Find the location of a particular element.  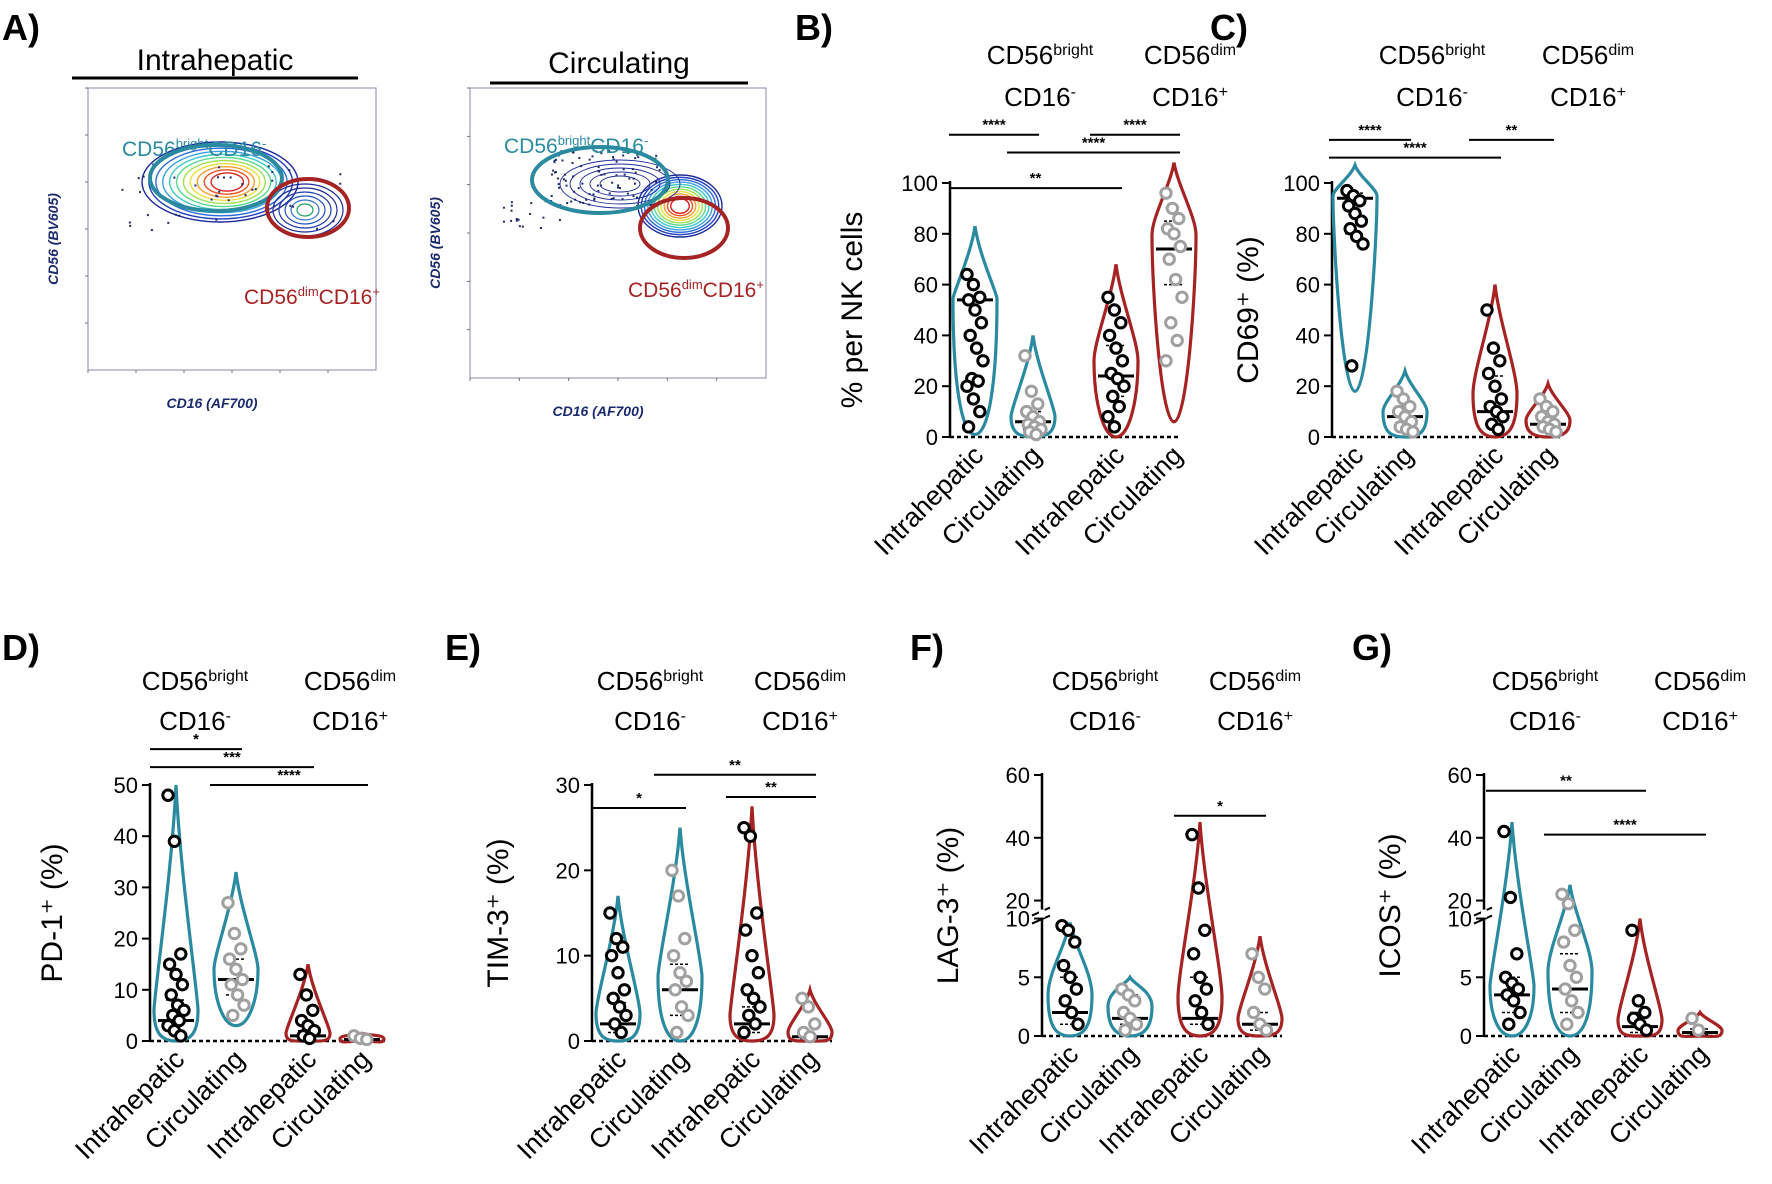

gate-bright-label: CD56brightCD16- is located at coordinates (194, 148).